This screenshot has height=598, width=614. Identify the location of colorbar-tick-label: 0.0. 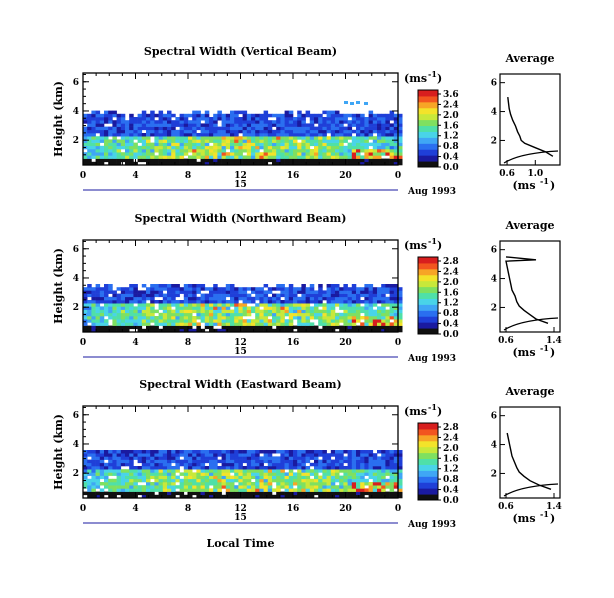
(451, 335).